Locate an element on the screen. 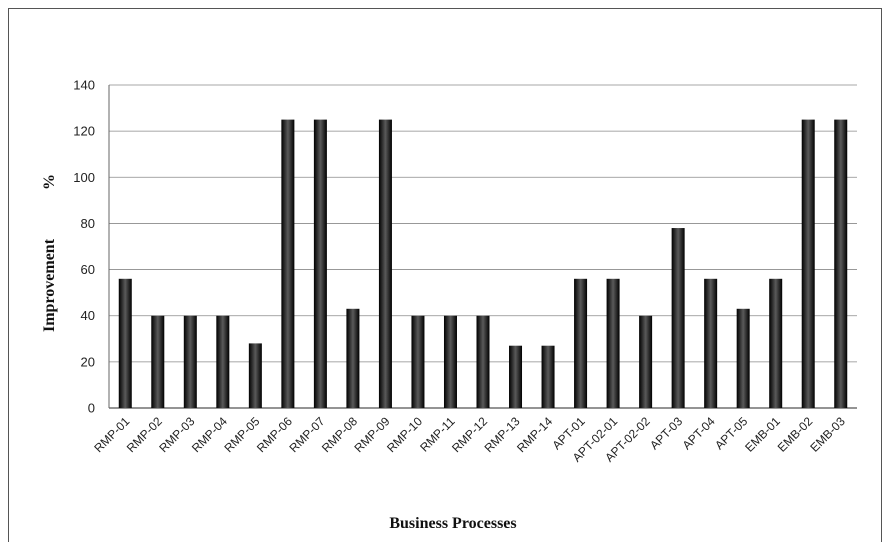  y-tick-label: 100 is located at coordinates (84, 177).